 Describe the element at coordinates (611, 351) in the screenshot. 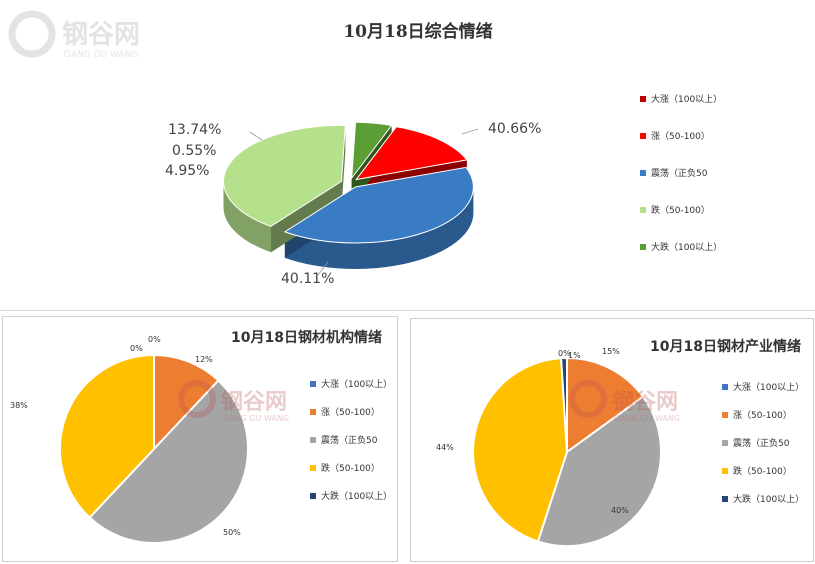

I see `data-label: 15%` at that location.